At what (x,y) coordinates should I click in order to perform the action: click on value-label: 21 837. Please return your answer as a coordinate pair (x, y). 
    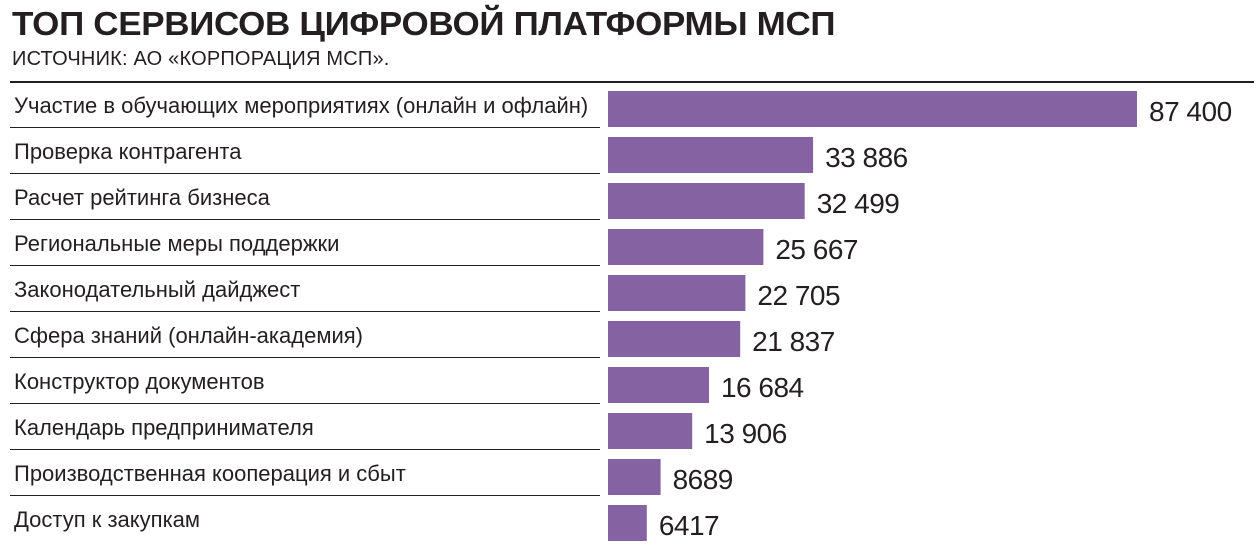
    Looking at the image, I should click on (793, 341).